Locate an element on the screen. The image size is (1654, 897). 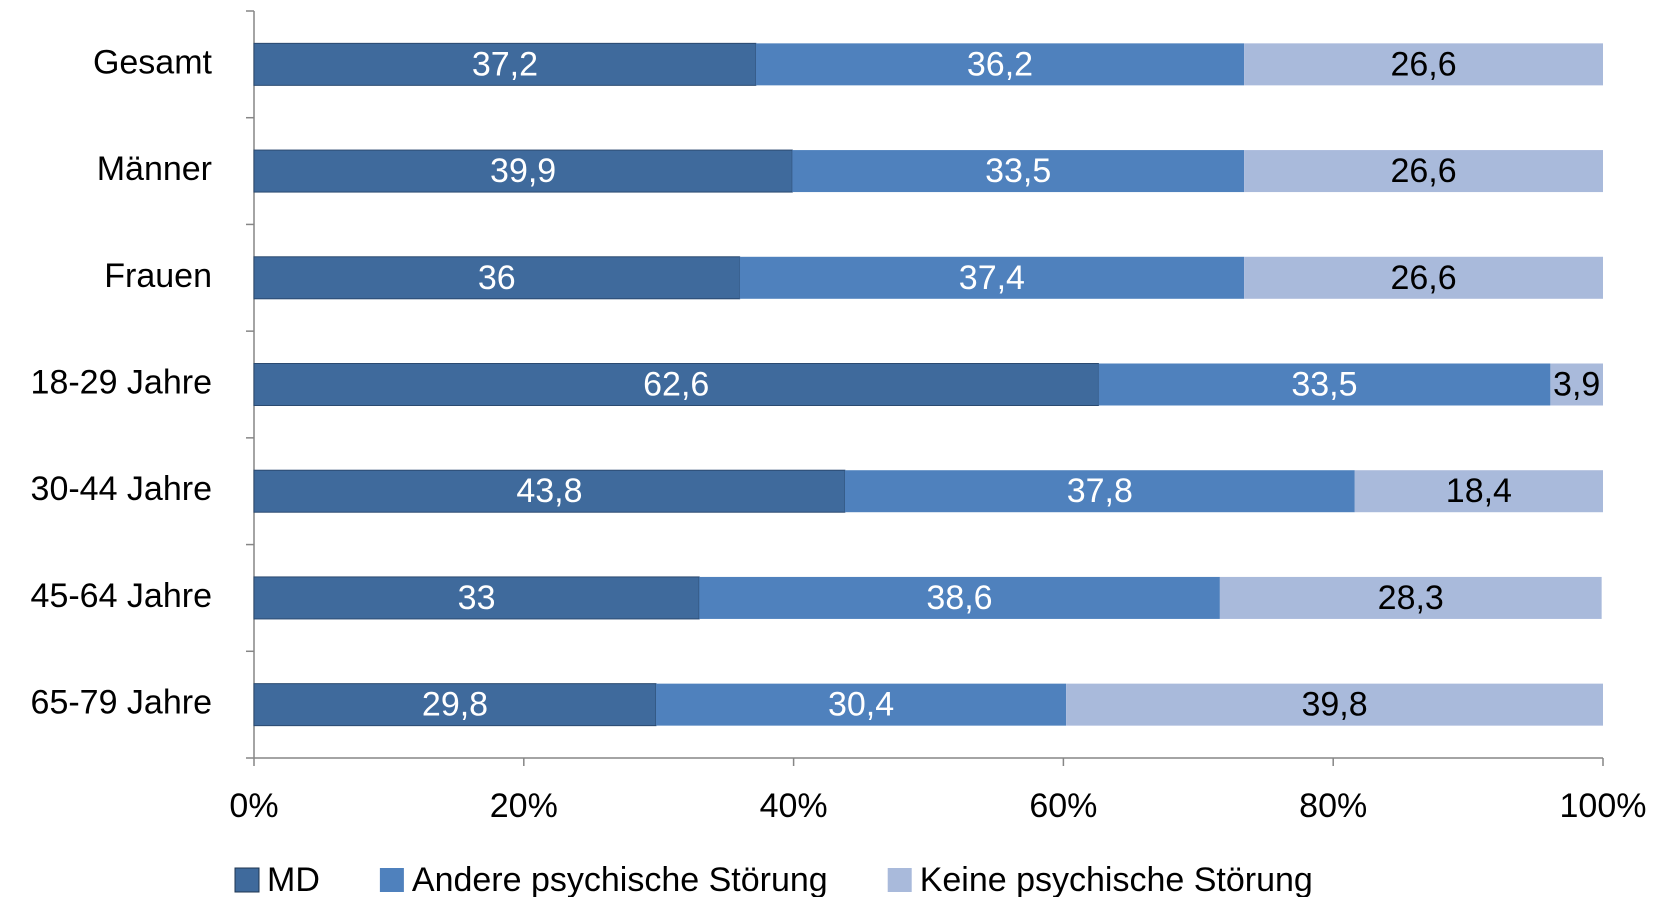
data-label: 33 is located at coordinates (477, 598).